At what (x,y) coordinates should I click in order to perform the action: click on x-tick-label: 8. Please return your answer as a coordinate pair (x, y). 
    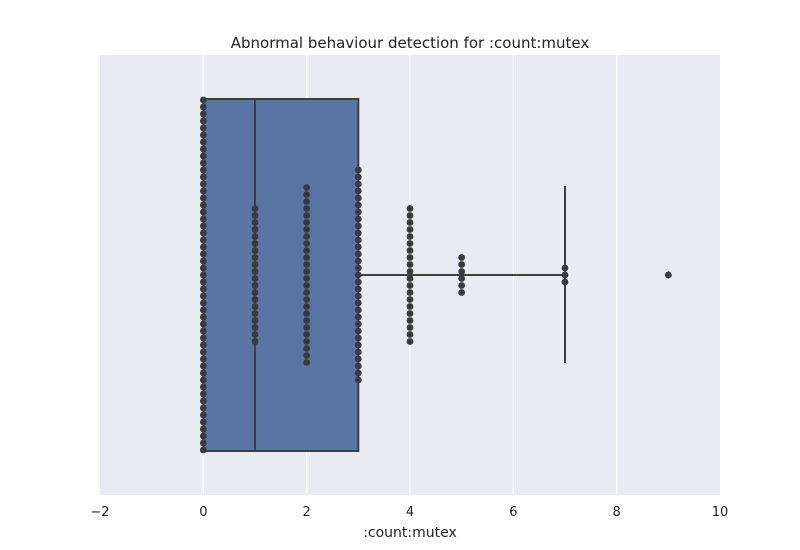
    Looking at the image, I should click on (617, 512).